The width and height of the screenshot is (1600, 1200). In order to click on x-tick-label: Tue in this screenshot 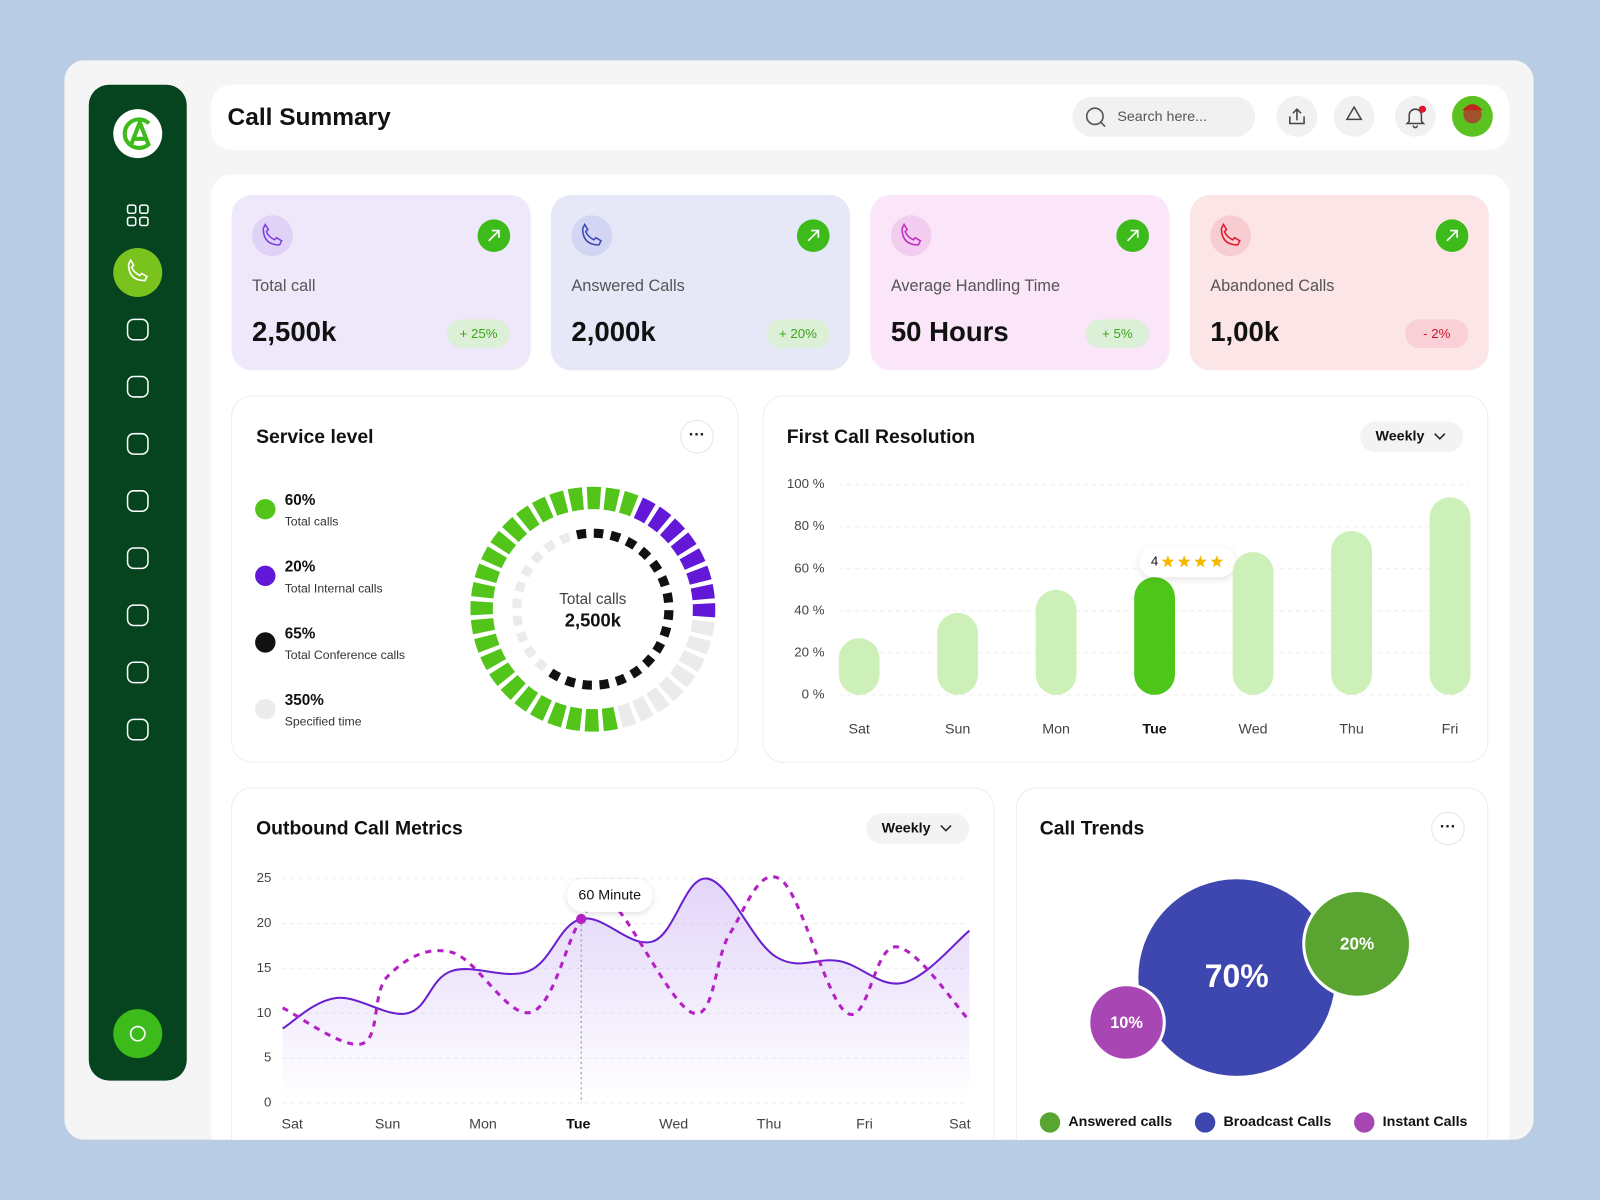, I will do `click(1154, 729)`.